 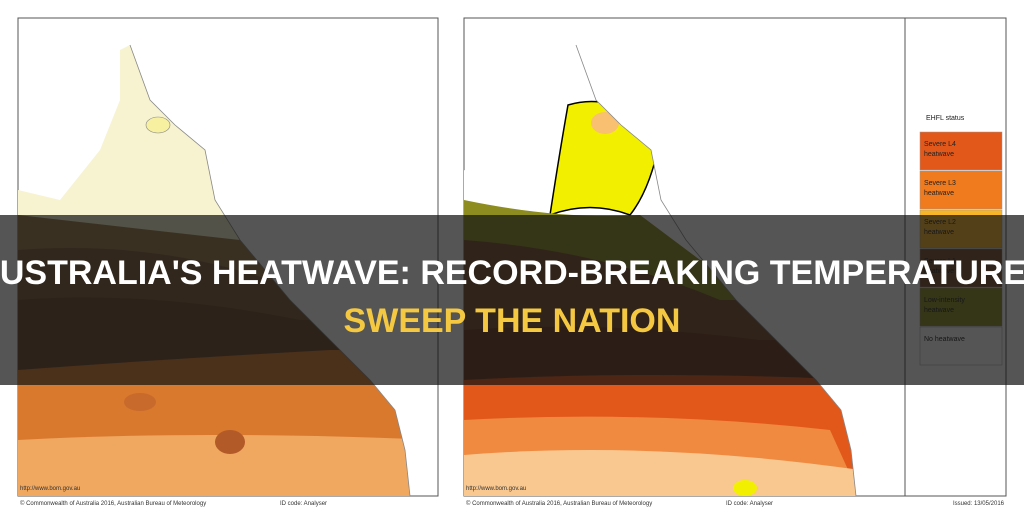 What do you see at coordinates (945, 118) in the screenshot?
I see `legend-title: EHFL status` at bounding box center [945, 118].